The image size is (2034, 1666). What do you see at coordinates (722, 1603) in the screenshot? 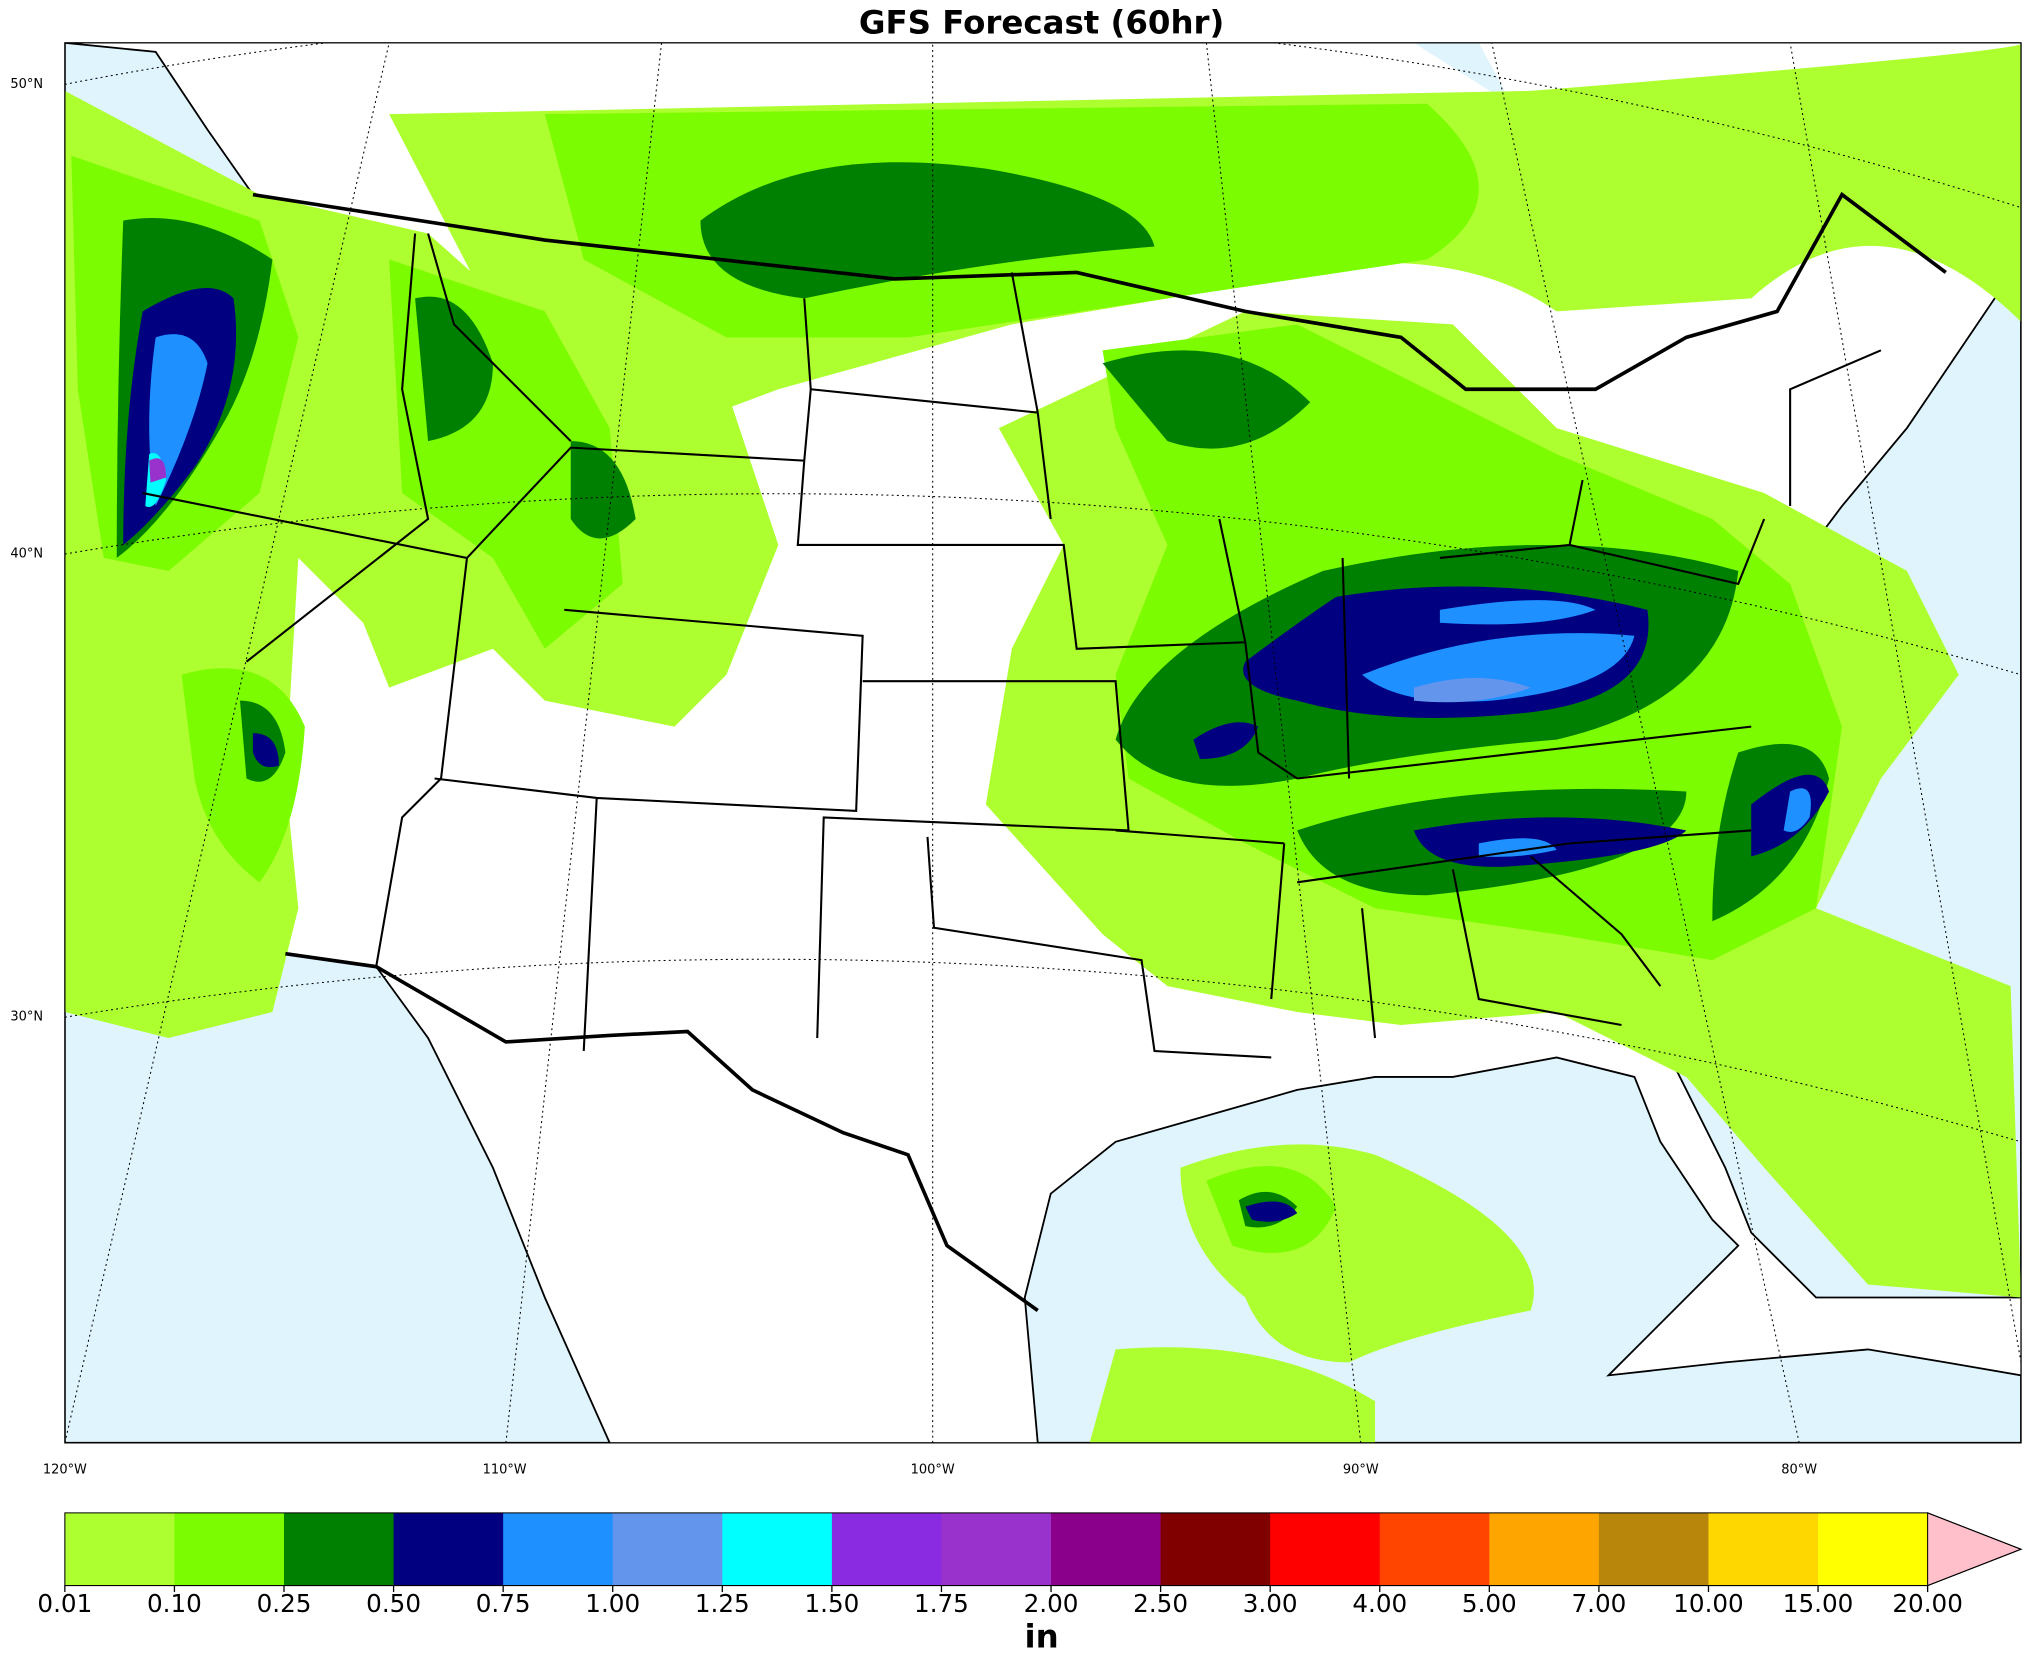
I see `colorbar-tick-label: 1.25` at bounding box center [722, 1603].